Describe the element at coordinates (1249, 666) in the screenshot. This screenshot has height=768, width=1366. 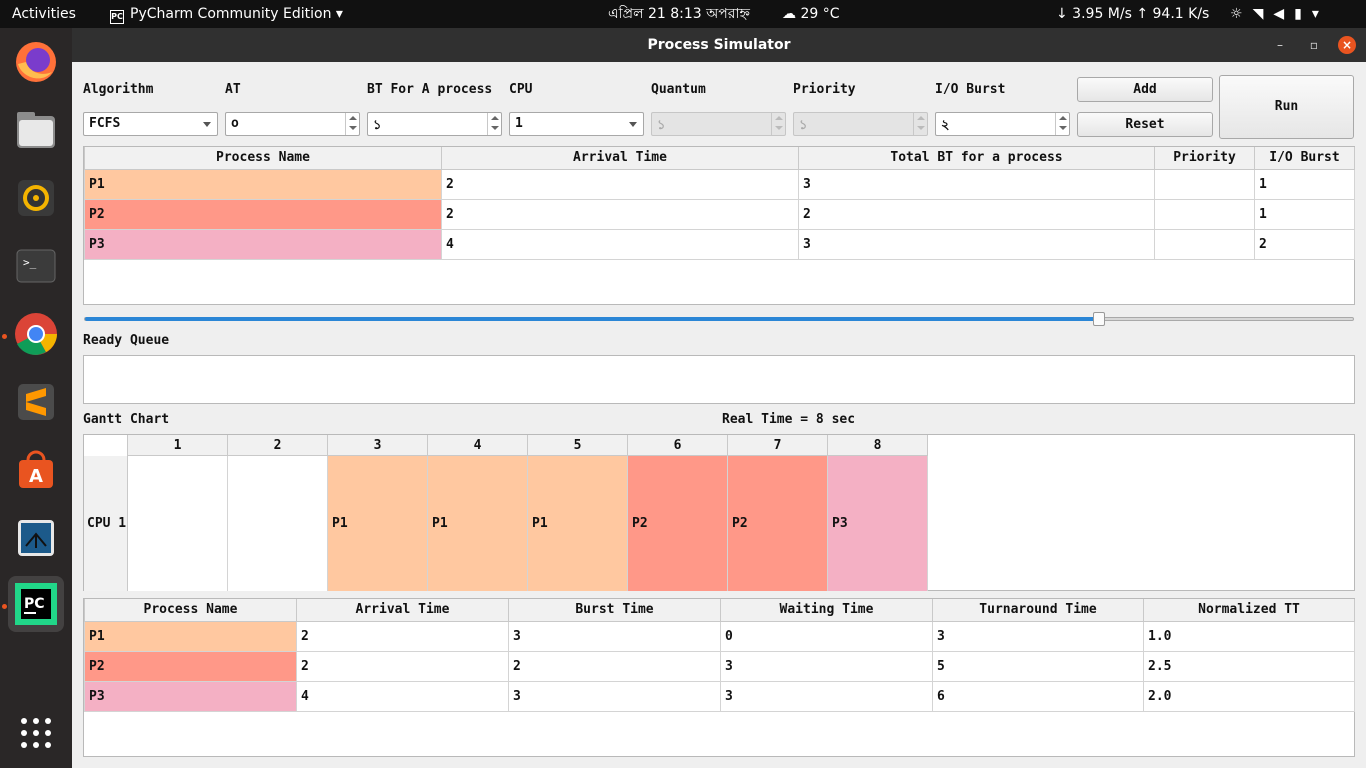
I see `normalized-tt-cell: 2.5` at that location.